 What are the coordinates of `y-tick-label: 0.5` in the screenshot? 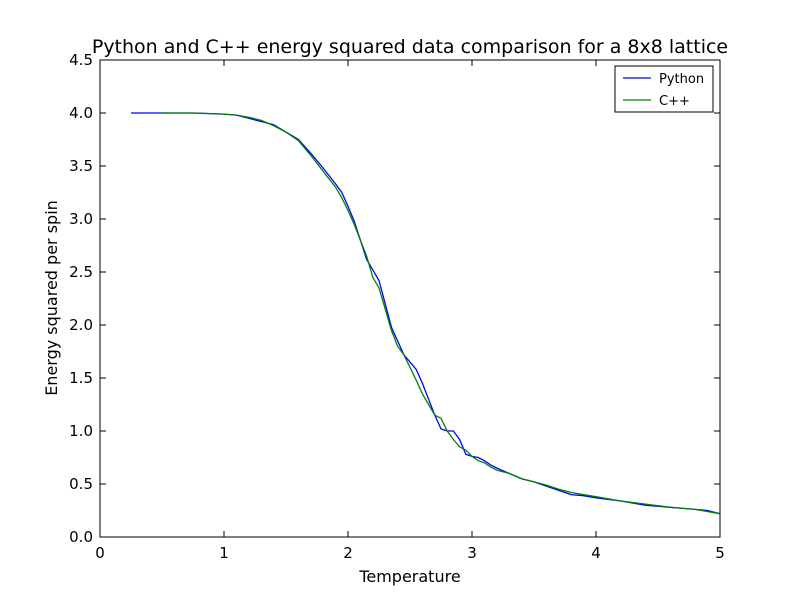 It's located at (81, 484).